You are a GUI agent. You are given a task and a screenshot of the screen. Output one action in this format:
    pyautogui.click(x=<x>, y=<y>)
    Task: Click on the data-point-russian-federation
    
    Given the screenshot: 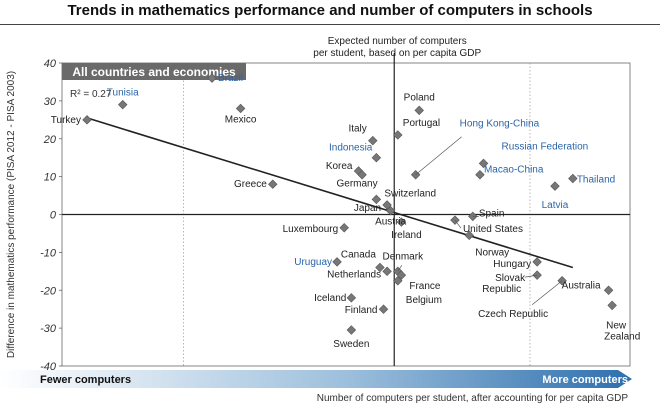 What is the action you would take?
    pyautogui.click(x=483, y=163)
    